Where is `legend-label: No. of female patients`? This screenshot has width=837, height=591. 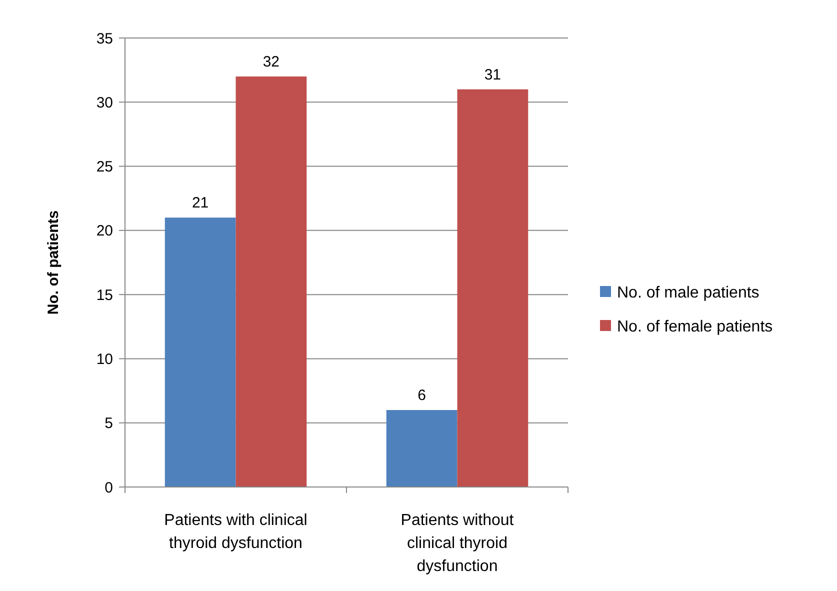
legend-label: No. of female patients is located at coordinates (695, 327).